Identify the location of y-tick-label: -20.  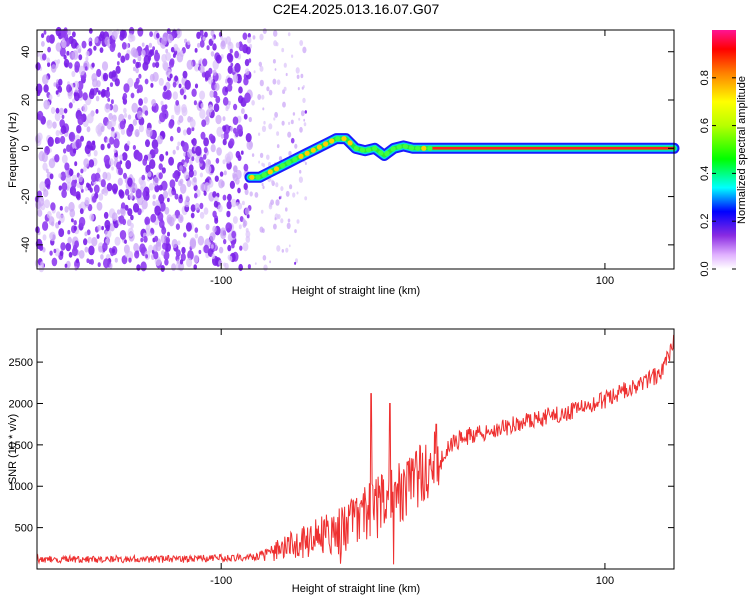
(26, 197).